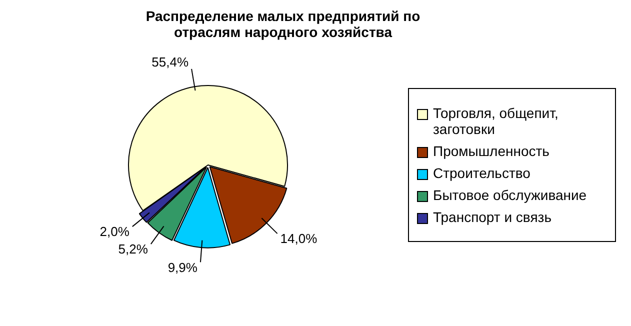  Describe the element at coordinates (283, 24) in the screenshot. I see `chart-title: Распределение малых предприятий по отраслям народного хозяйства` at that location.